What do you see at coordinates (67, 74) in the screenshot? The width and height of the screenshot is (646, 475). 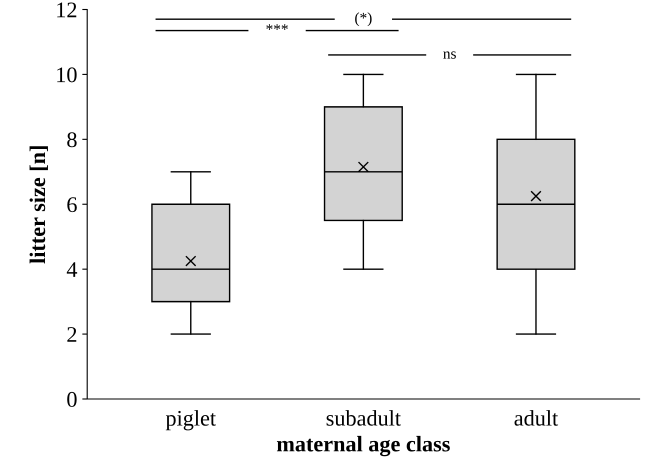 I see `y-tick-label: 10` at bounding box center [67, 74].